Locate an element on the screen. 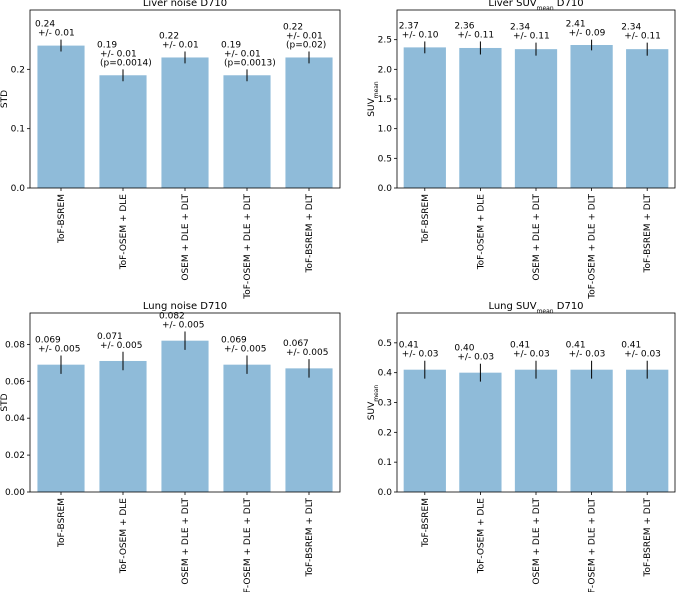 This screenshot has width=685, height=592. value-label: 0.069 is located at coordinates (48, 340).